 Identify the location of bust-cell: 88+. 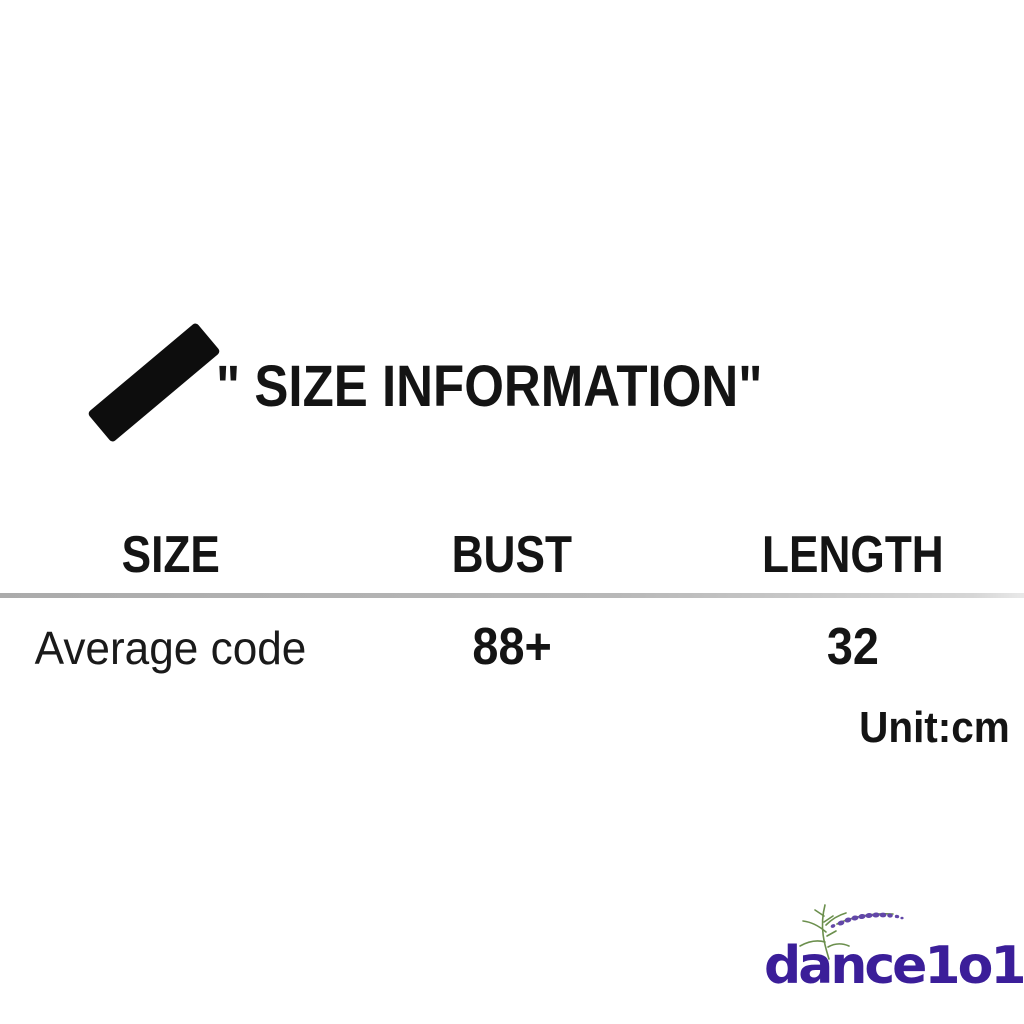
(511, 647).